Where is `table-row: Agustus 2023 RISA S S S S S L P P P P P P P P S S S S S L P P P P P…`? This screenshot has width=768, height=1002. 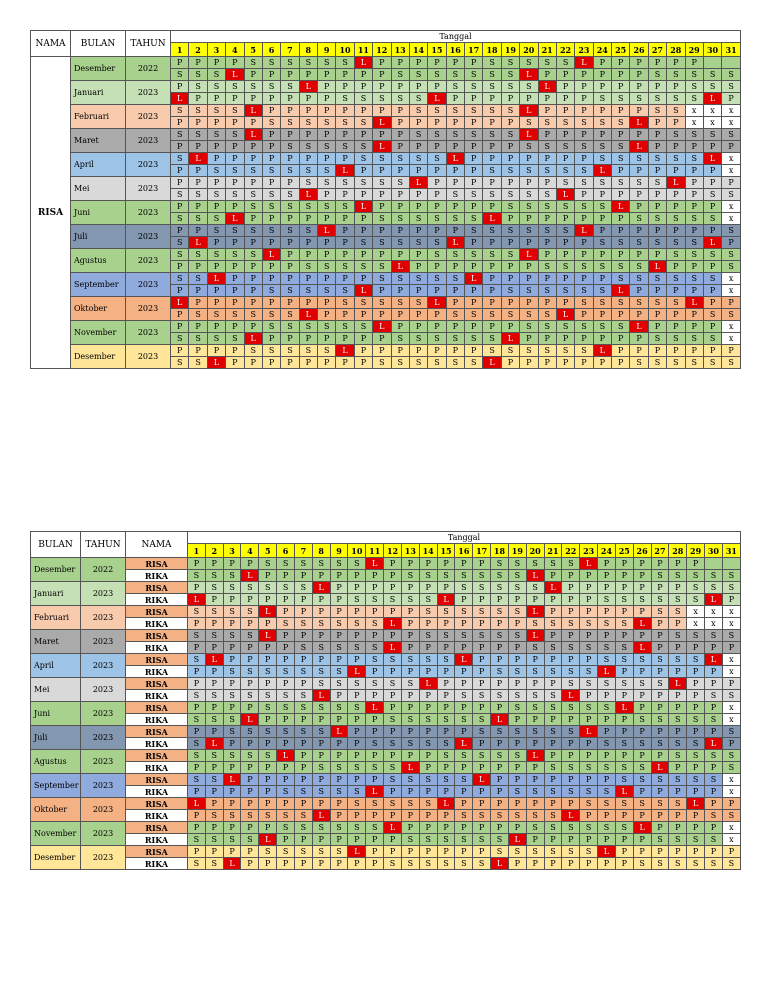
table-row: Agustus 2023 RISA S S S S S L P P P P P P P P S S S S S L P P P P P… is located at coordinates (385, 761).